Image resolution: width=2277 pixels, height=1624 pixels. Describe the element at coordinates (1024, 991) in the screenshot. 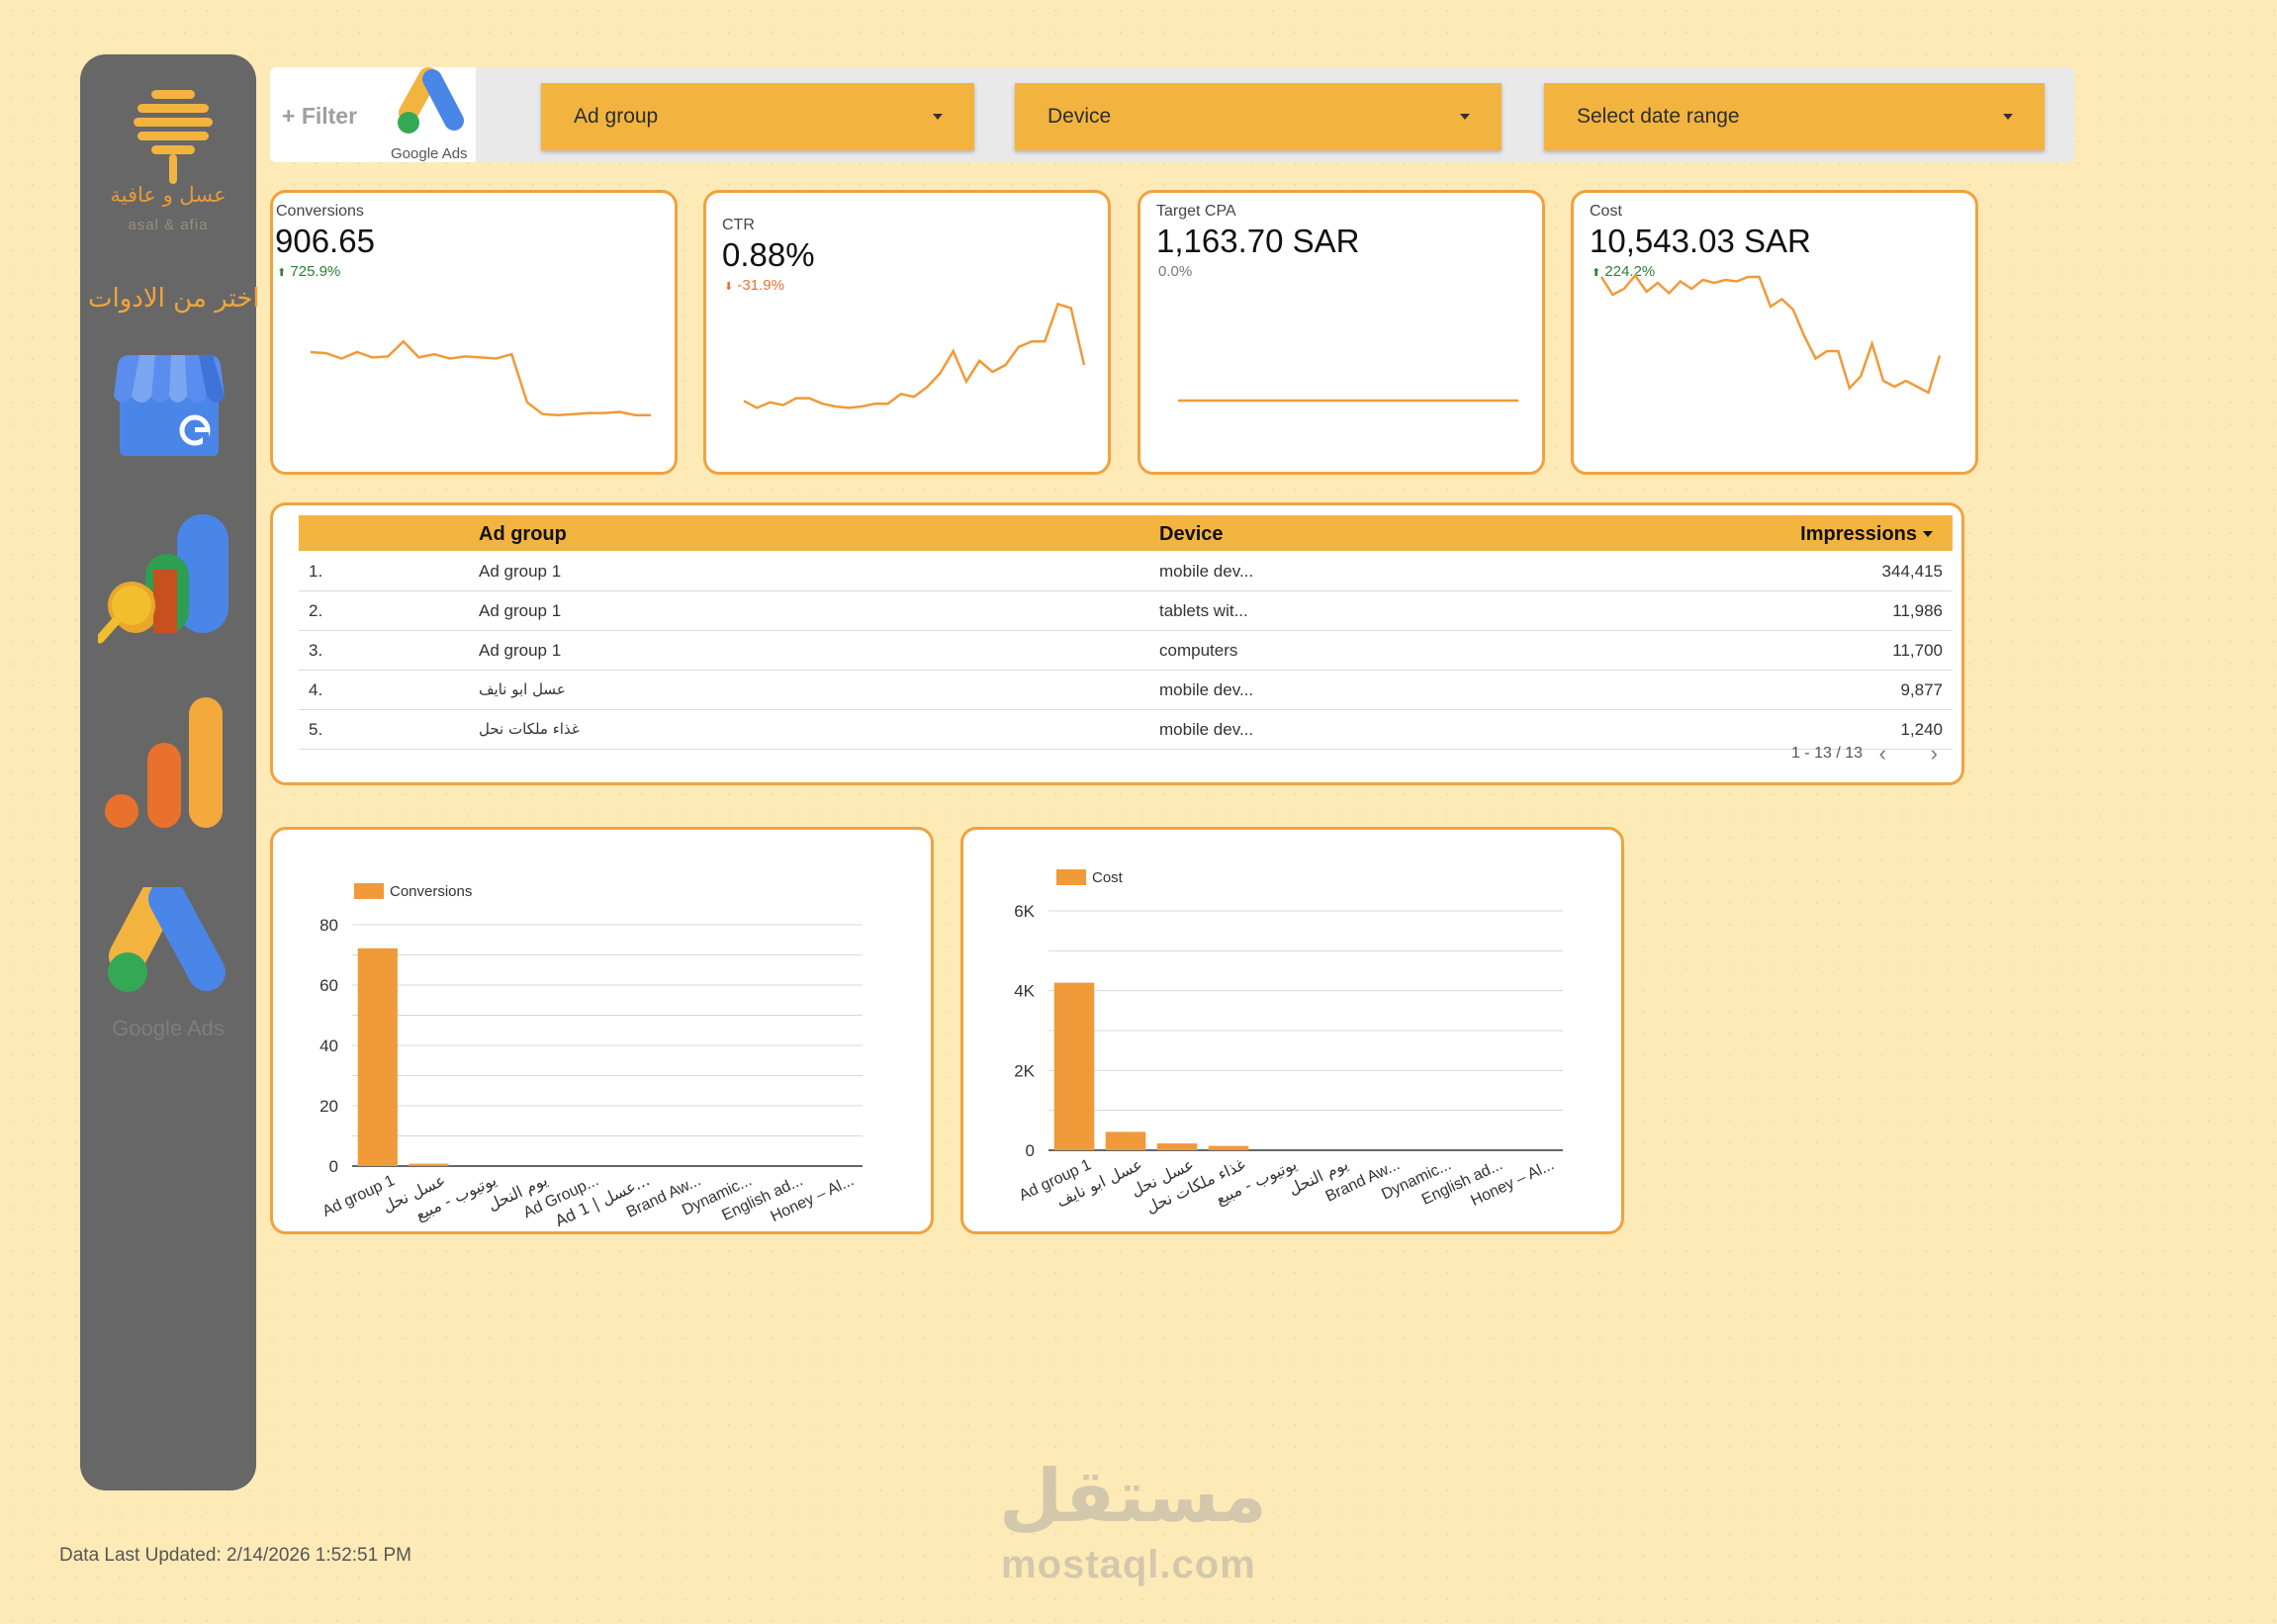

I see `y-tick-label: 4K` at that location.